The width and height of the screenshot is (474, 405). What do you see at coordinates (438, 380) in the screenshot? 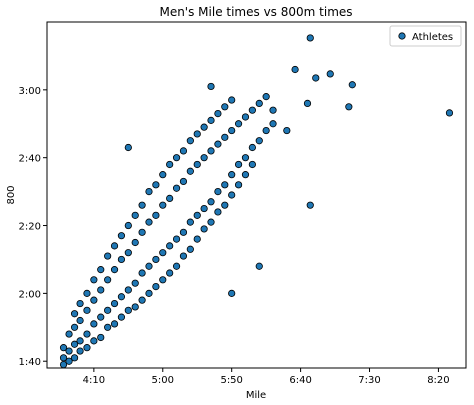
I see `x-tick-label: 8:20` at bounding box center [438, 380].